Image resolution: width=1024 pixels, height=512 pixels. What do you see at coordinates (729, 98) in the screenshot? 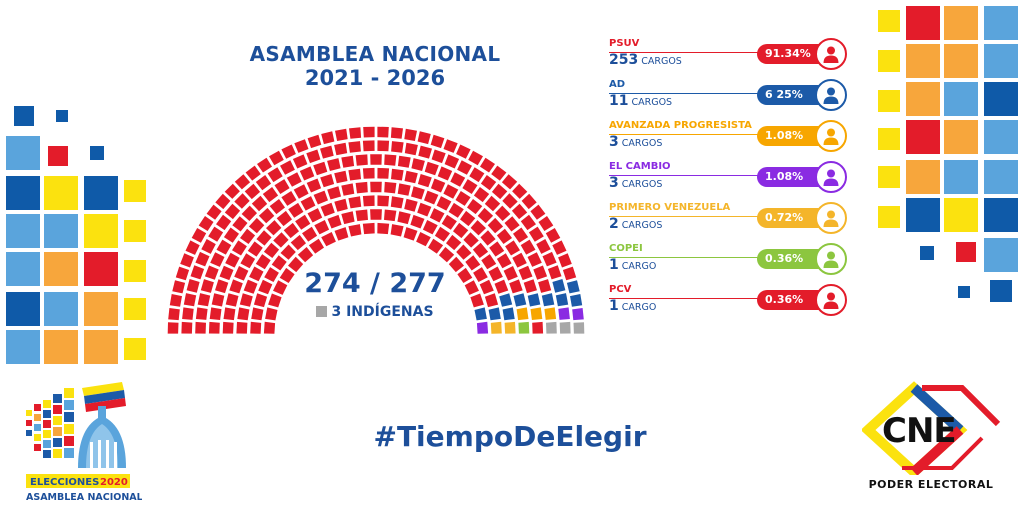
I see `party-row-ad: AD 11 CARGOS 6 25%` at bounding box center [729, 98].